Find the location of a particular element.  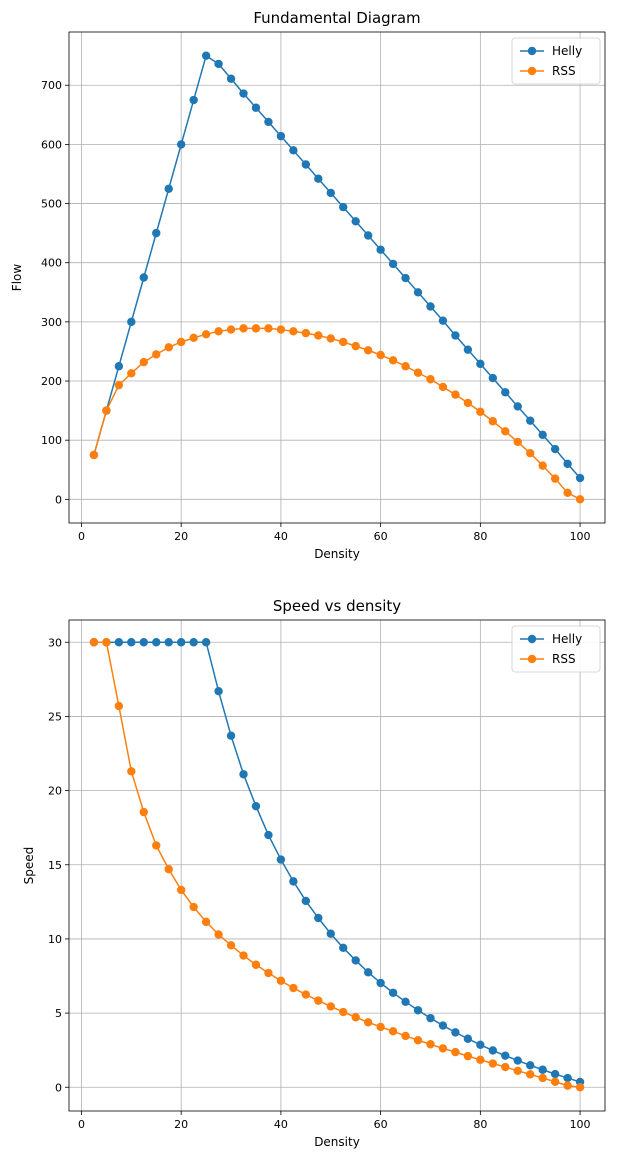

y-tick-label: 10 is located at coordinates (55, 939).